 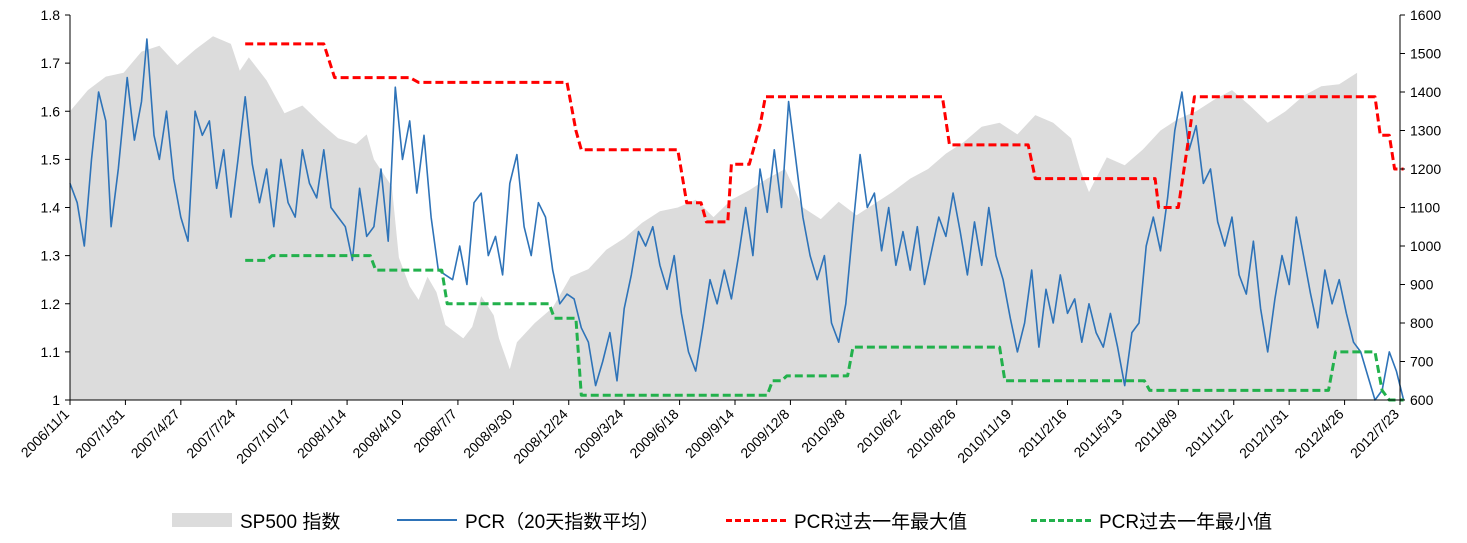 What do you see at coordinates (654, 434) in the screenshot?
I see `x-tick-label: 2009/6/18` at bounding box center [654, 434].